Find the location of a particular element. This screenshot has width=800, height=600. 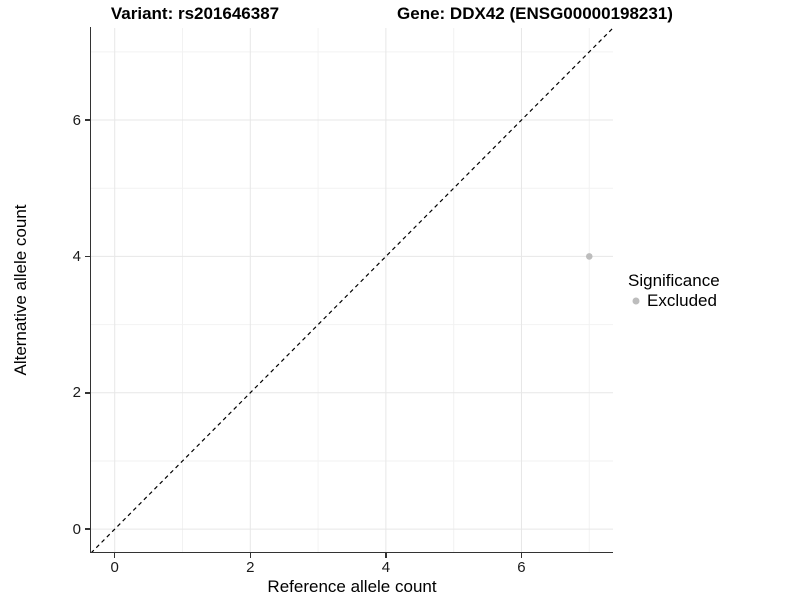

x-tick-label: 4 is located at coordinates (386, 567).